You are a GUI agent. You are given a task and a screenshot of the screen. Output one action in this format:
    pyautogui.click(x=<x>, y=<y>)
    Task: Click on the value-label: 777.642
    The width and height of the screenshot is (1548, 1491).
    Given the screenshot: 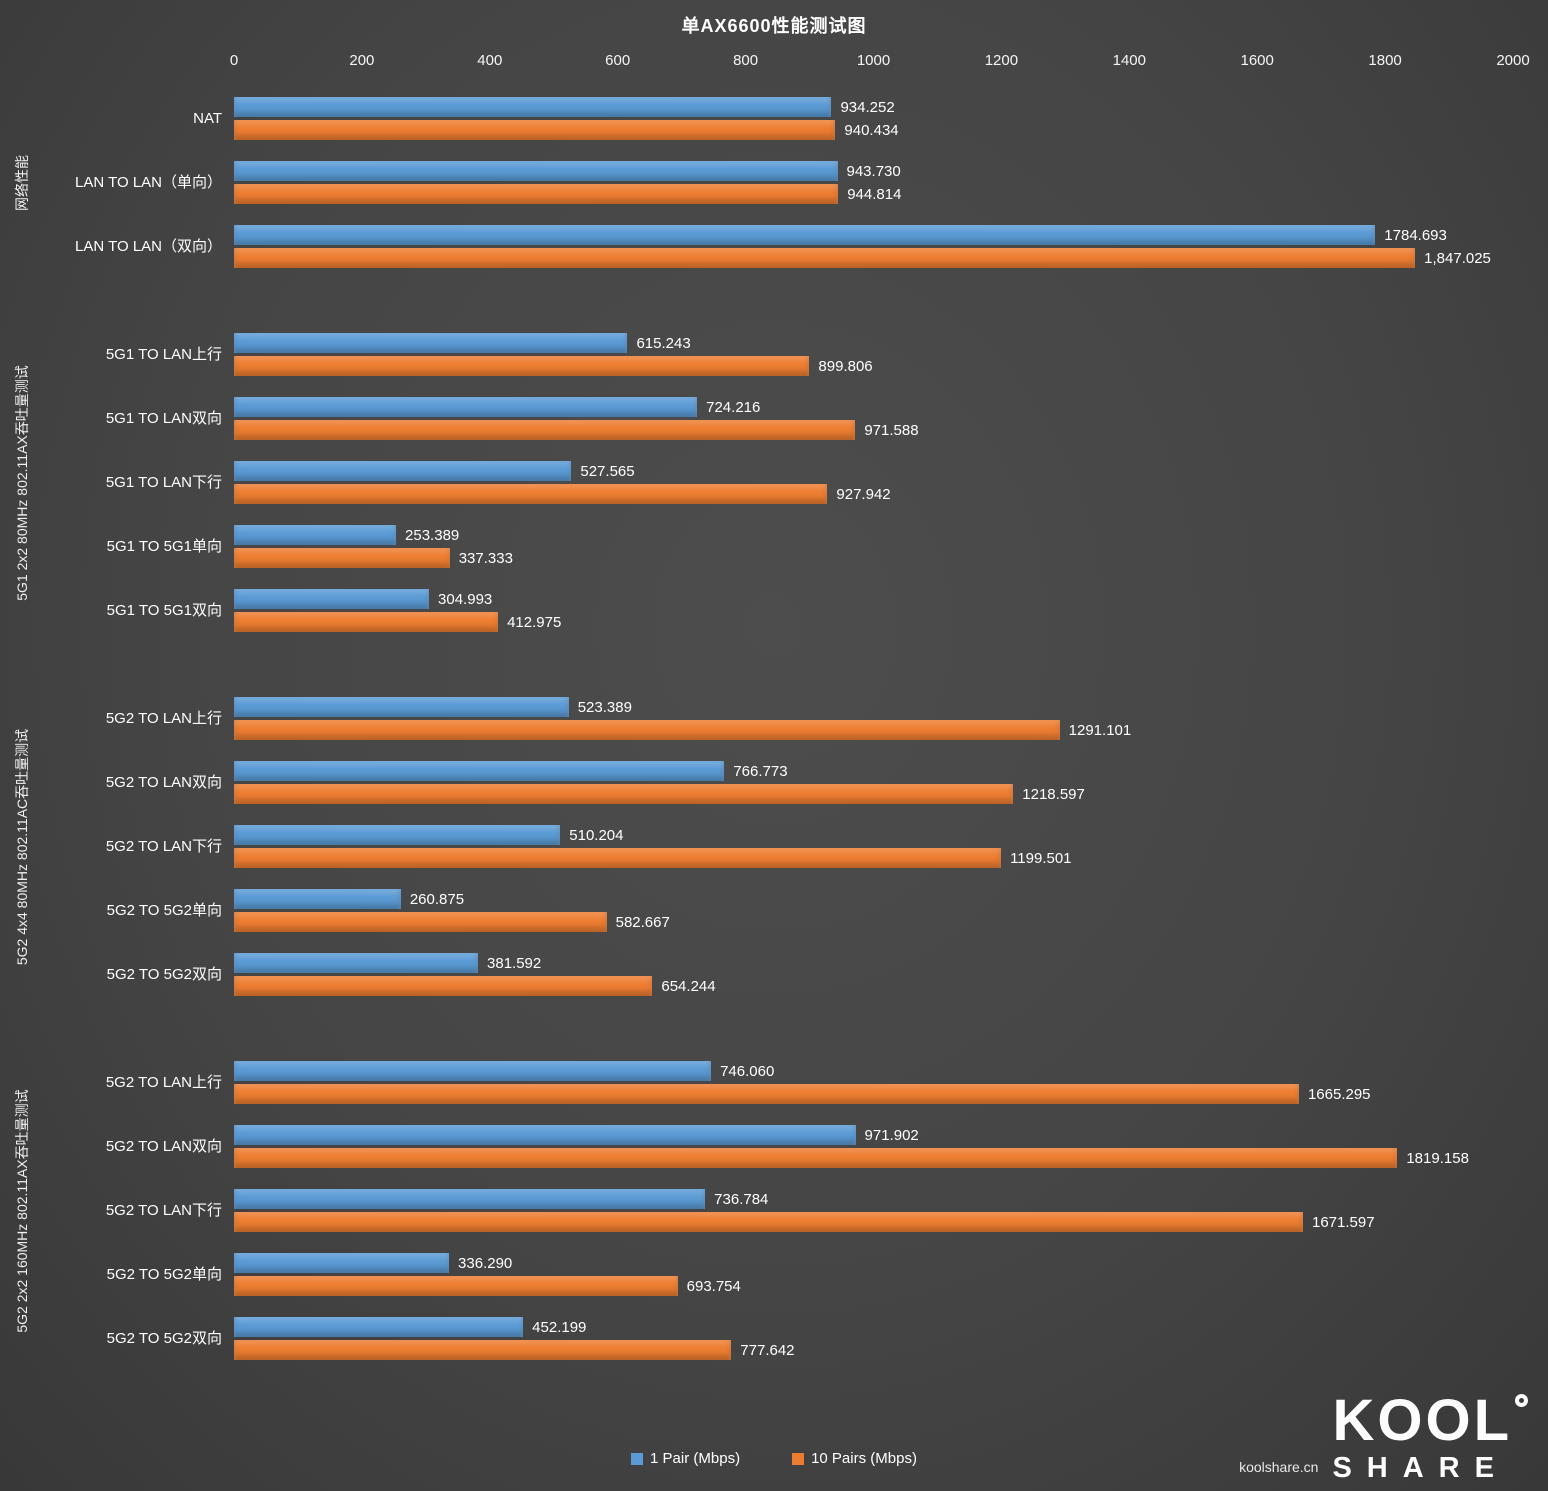 What is the action you would take?
    pyautogui.click(x=767, y=1350)
    